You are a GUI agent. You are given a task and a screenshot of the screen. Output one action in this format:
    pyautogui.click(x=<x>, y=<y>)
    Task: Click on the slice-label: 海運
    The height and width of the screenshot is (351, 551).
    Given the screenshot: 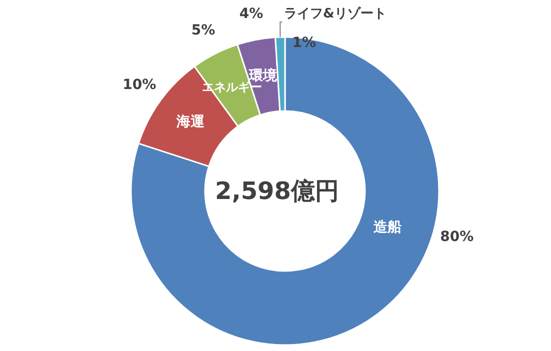 What is the action you would take?
    pyautogui.click(x=190, y=122)
    